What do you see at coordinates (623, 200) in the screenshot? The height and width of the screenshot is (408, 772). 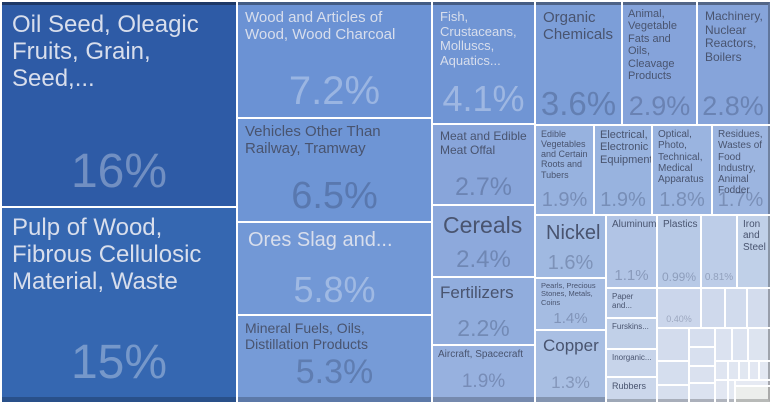 I see `cell-value: 1.9%` at bounding box center [623, 200].